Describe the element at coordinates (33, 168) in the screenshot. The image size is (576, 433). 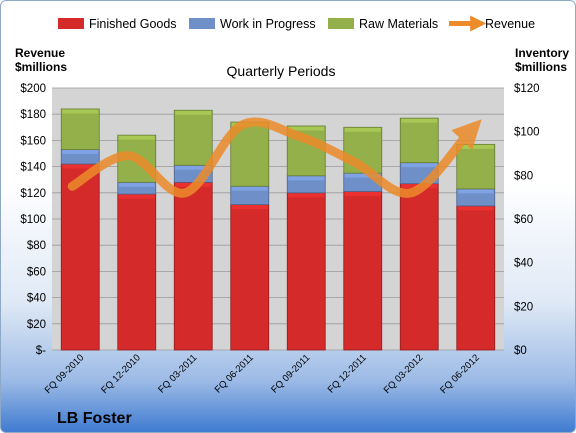
I see `left-tick-label: $140` at that location.